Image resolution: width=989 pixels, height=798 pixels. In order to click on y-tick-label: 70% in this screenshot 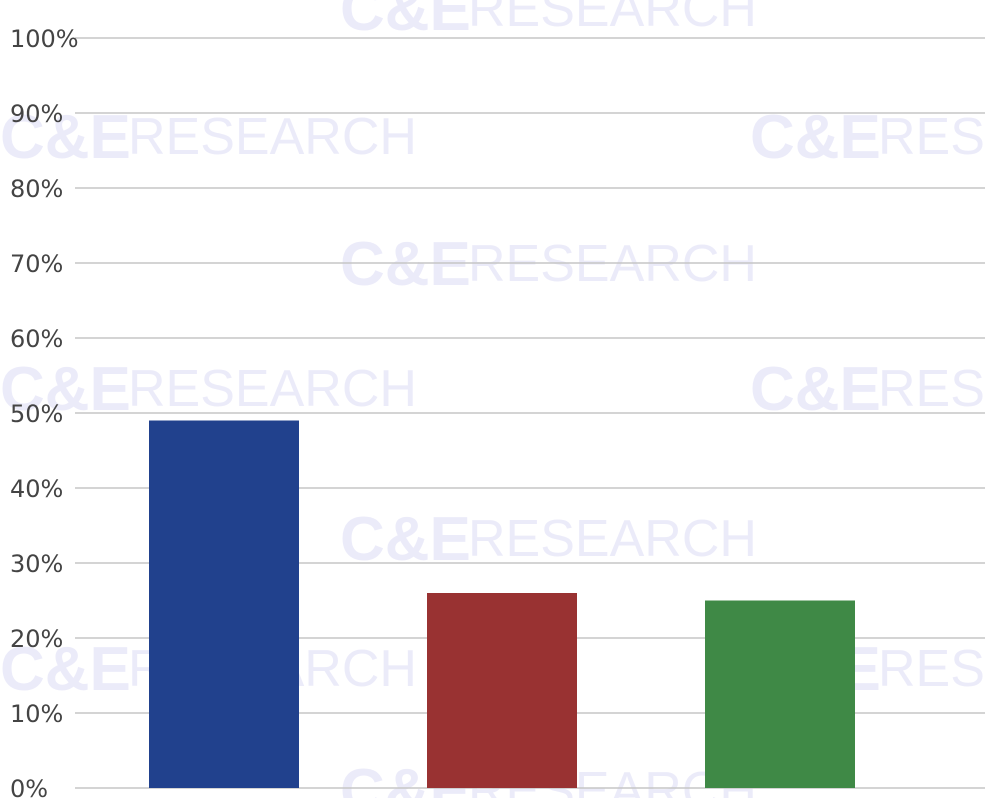, I will do `click(36, 264)`.